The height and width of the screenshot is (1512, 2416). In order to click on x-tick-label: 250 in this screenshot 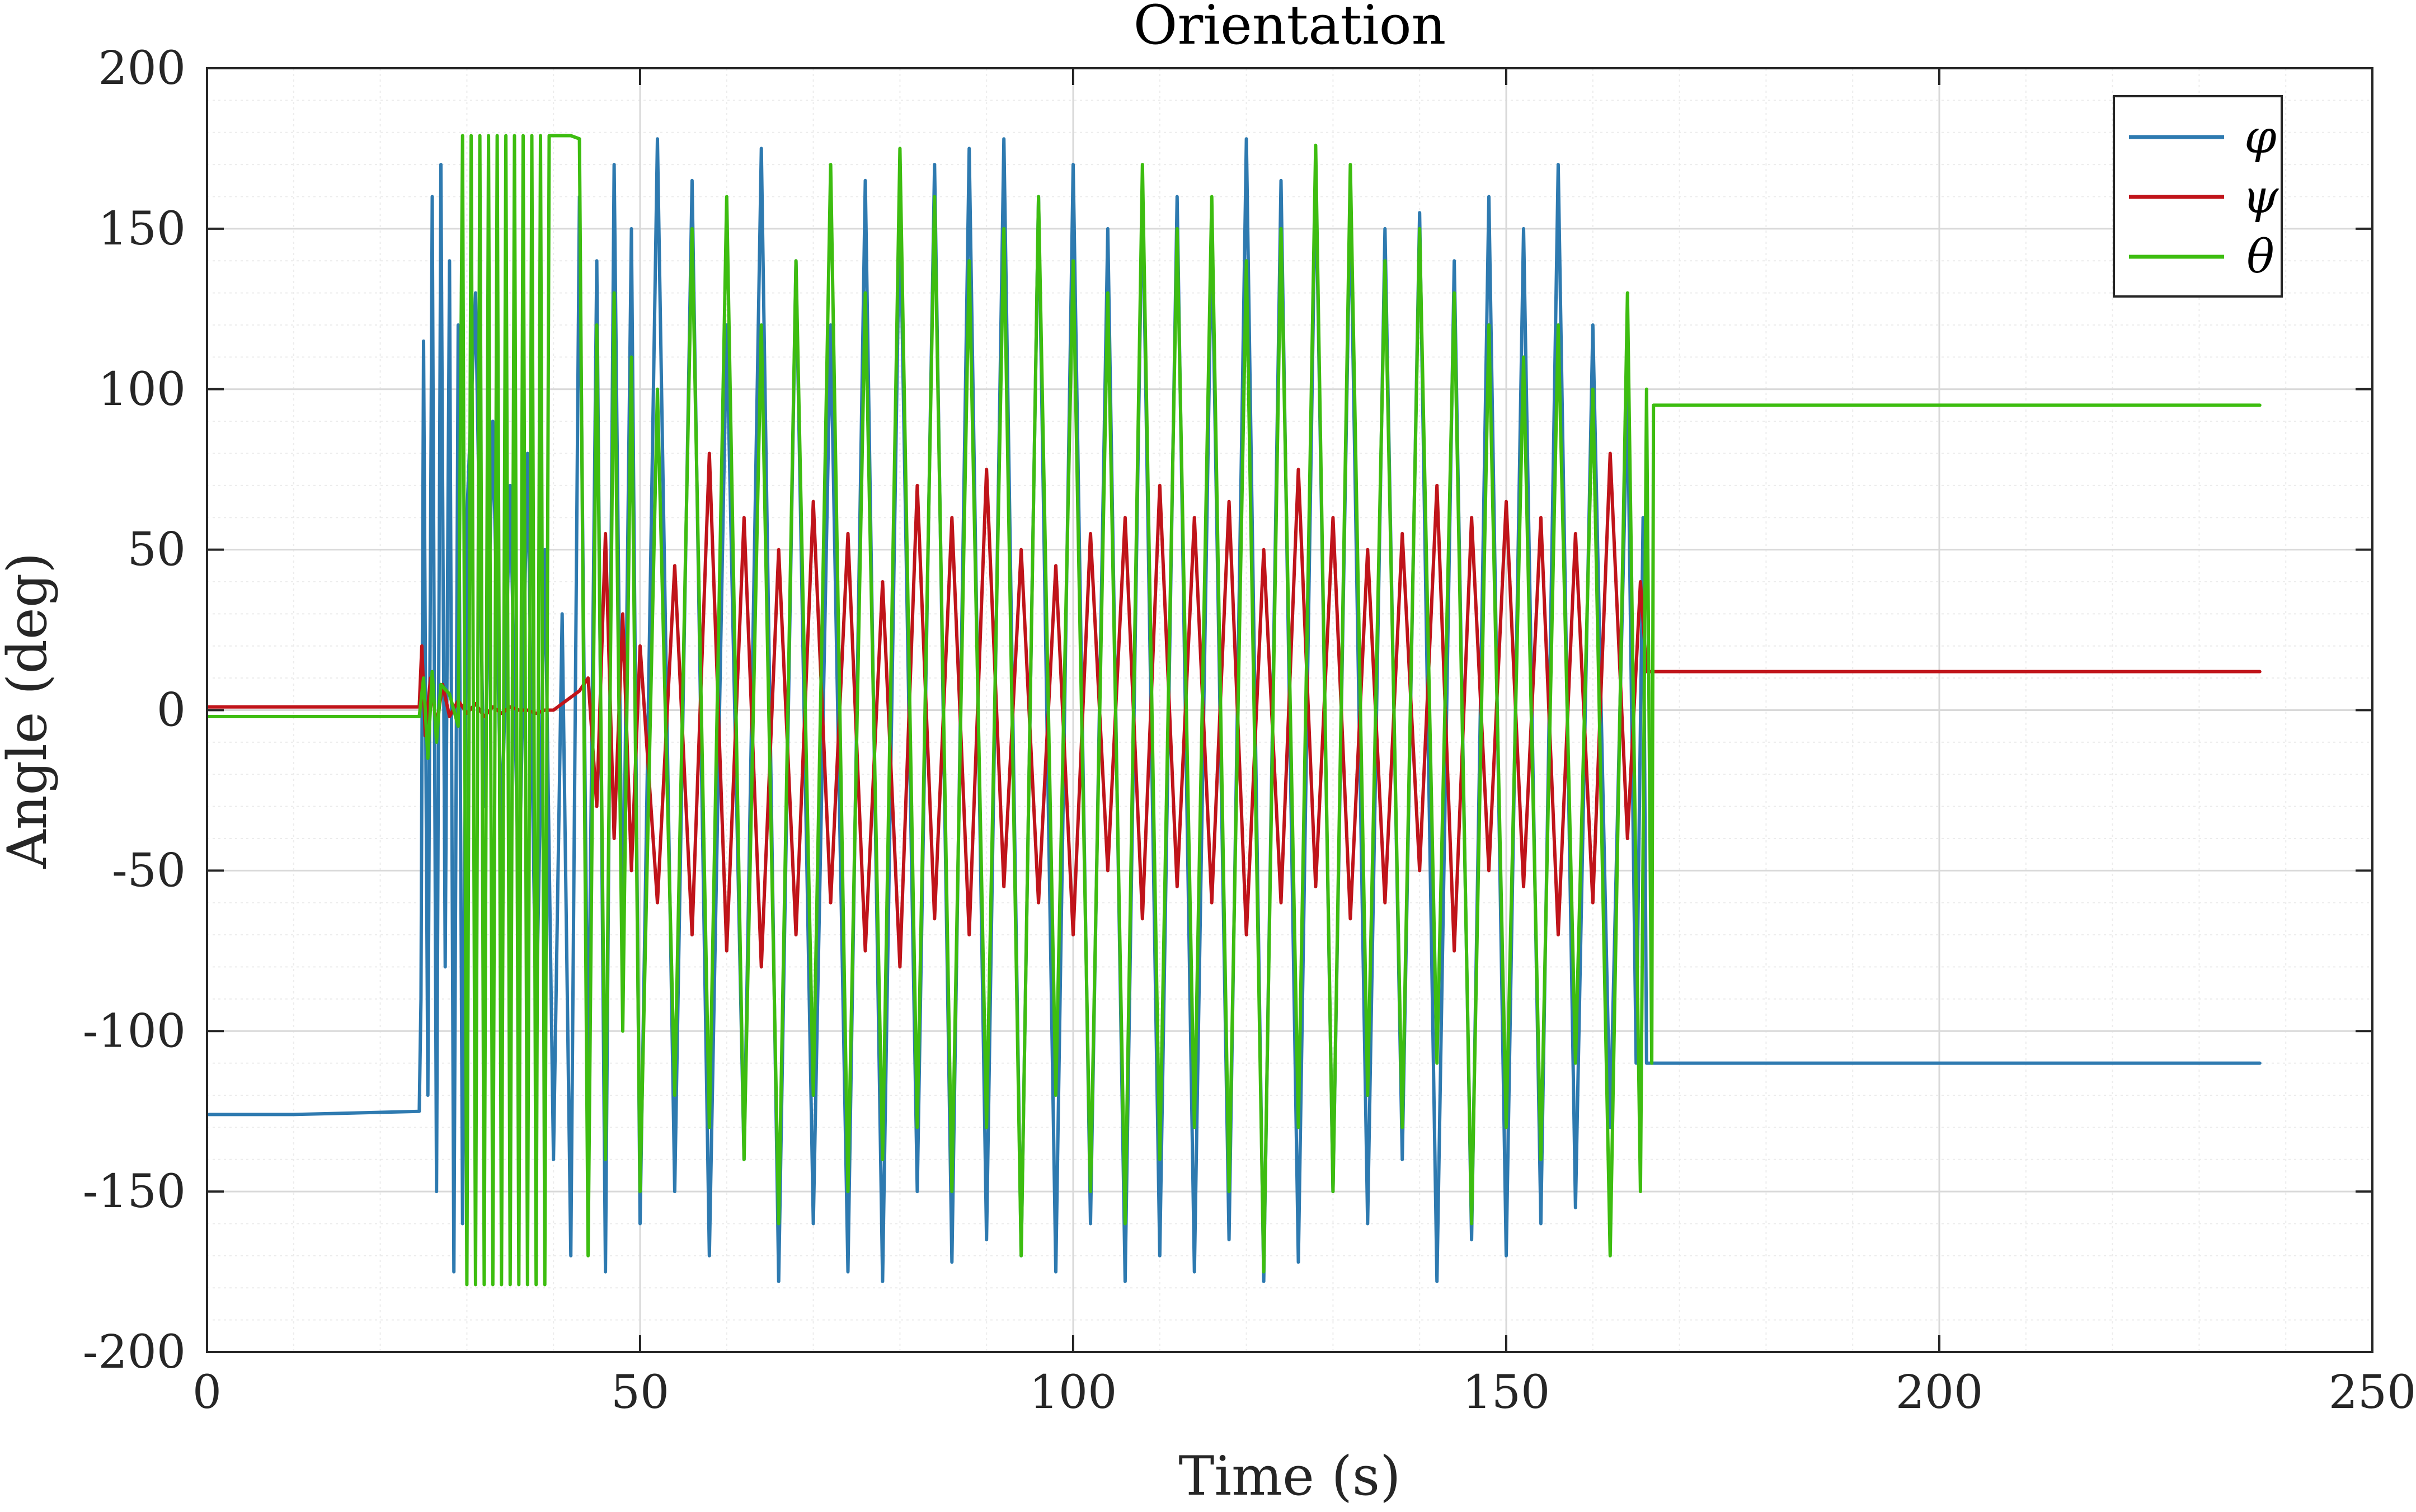, I will do `click(2372, 1392)`.